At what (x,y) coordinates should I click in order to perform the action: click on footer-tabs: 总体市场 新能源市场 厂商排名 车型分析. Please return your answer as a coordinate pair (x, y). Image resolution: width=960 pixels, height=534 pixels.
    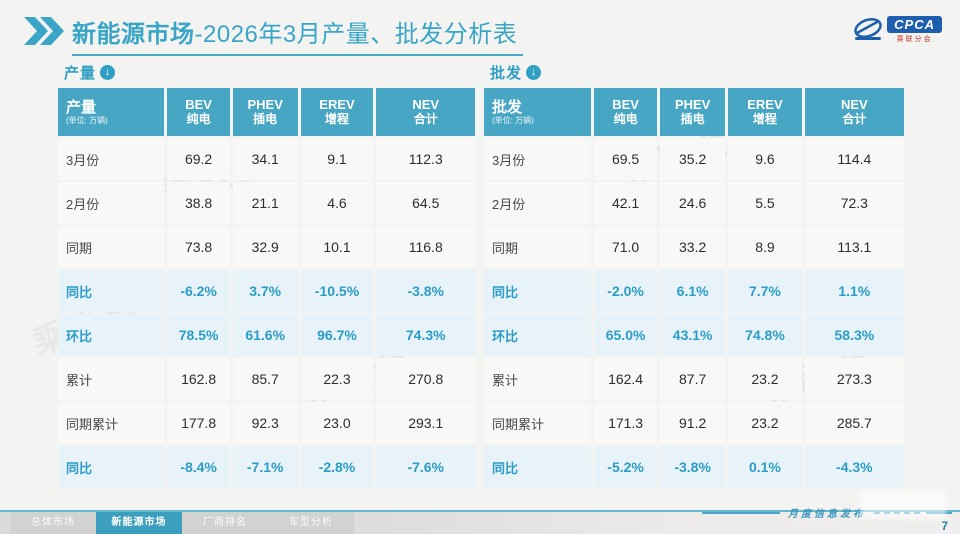
    Looking at the image, I should click on (182, 523).